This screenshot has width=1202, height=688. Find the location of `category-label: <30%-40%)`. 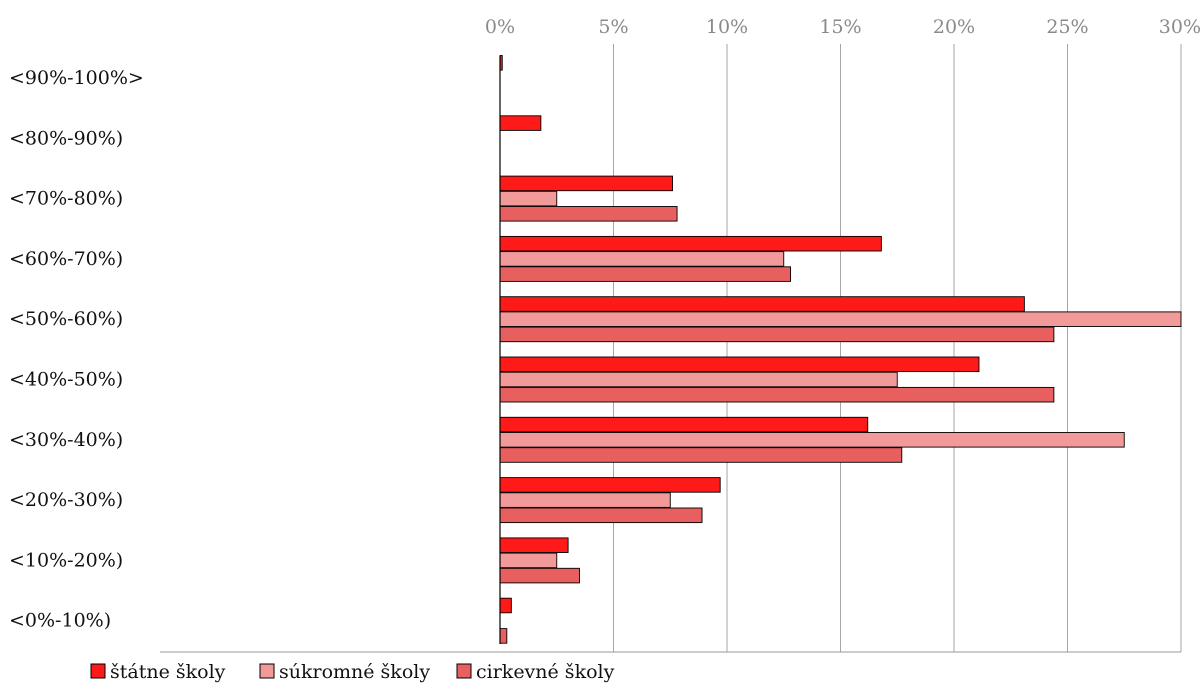

category-label: <30%-40%) is located at coordinates (66, 440).